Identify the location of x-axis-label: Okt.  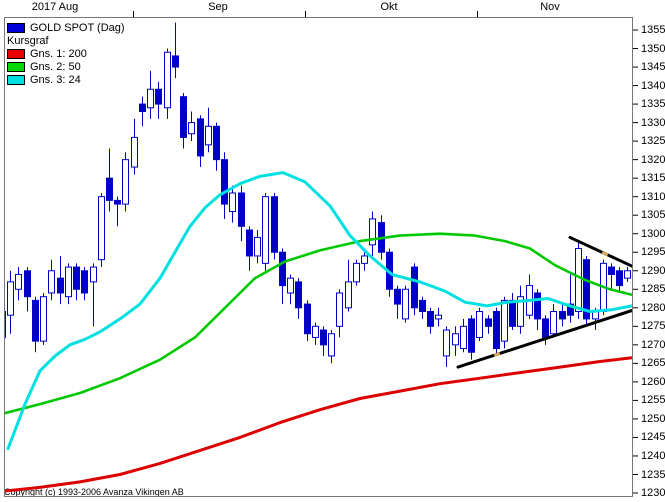
(389, 7).